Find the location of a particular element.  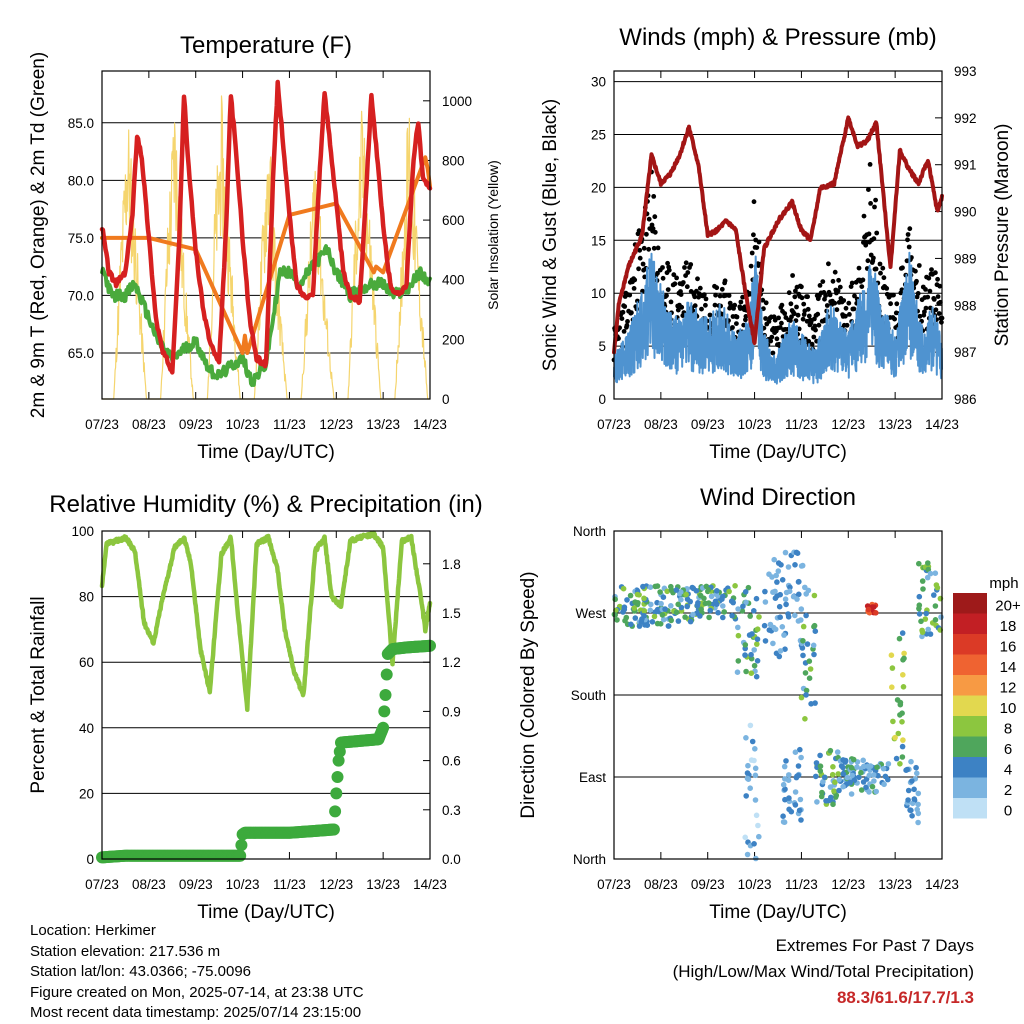

y-axis-label: Sonic Wind & Gust (Blue, Black) is located at coordinates (550, 235).